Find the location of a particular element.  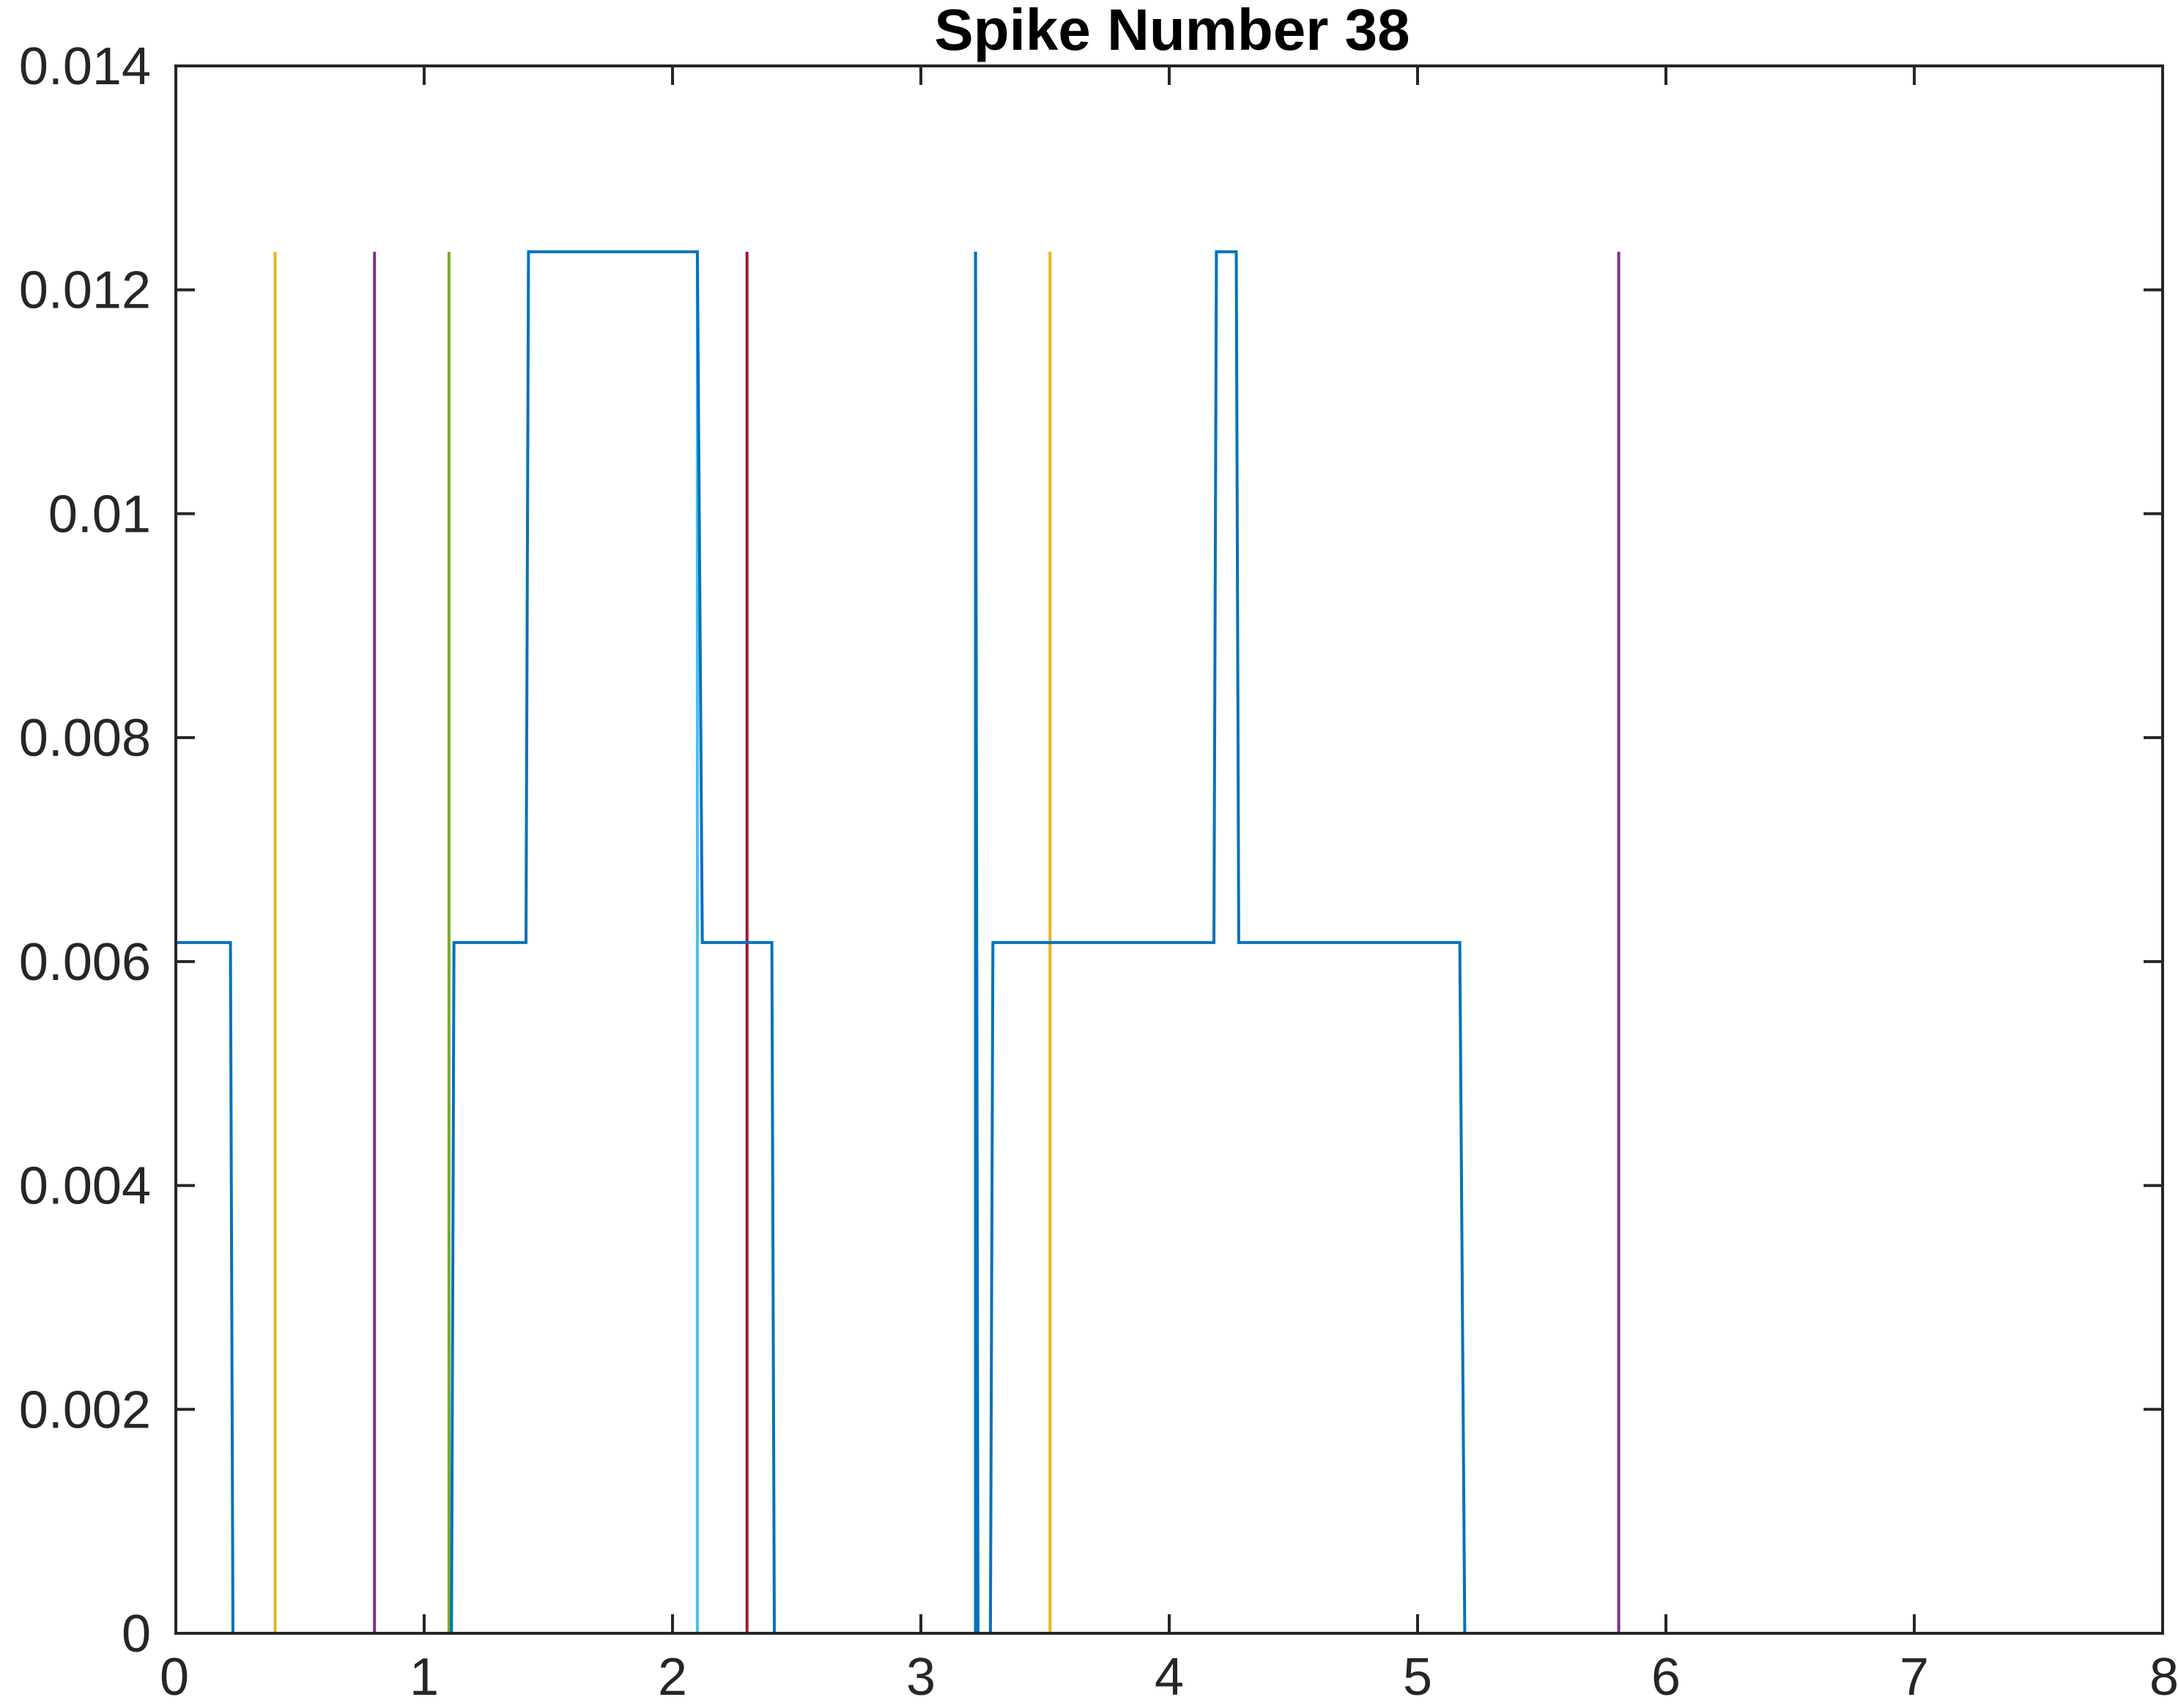

x-tick-label-0: 0 is located at coordinates (174, 1677).